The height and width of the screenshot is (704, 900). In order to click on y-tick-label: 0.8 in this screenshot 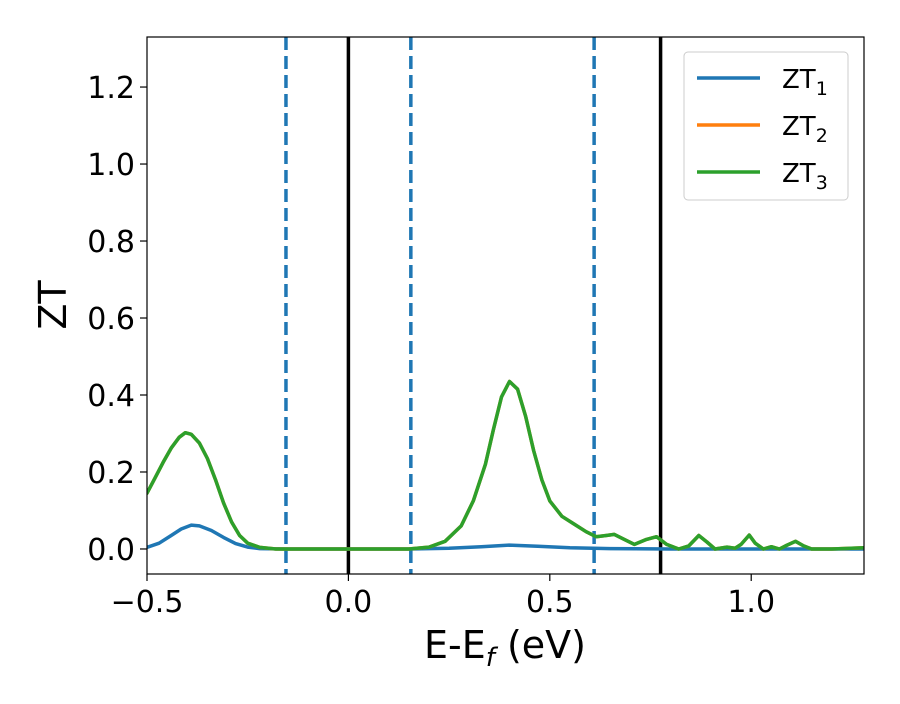, I will do `click(111, 242)`.